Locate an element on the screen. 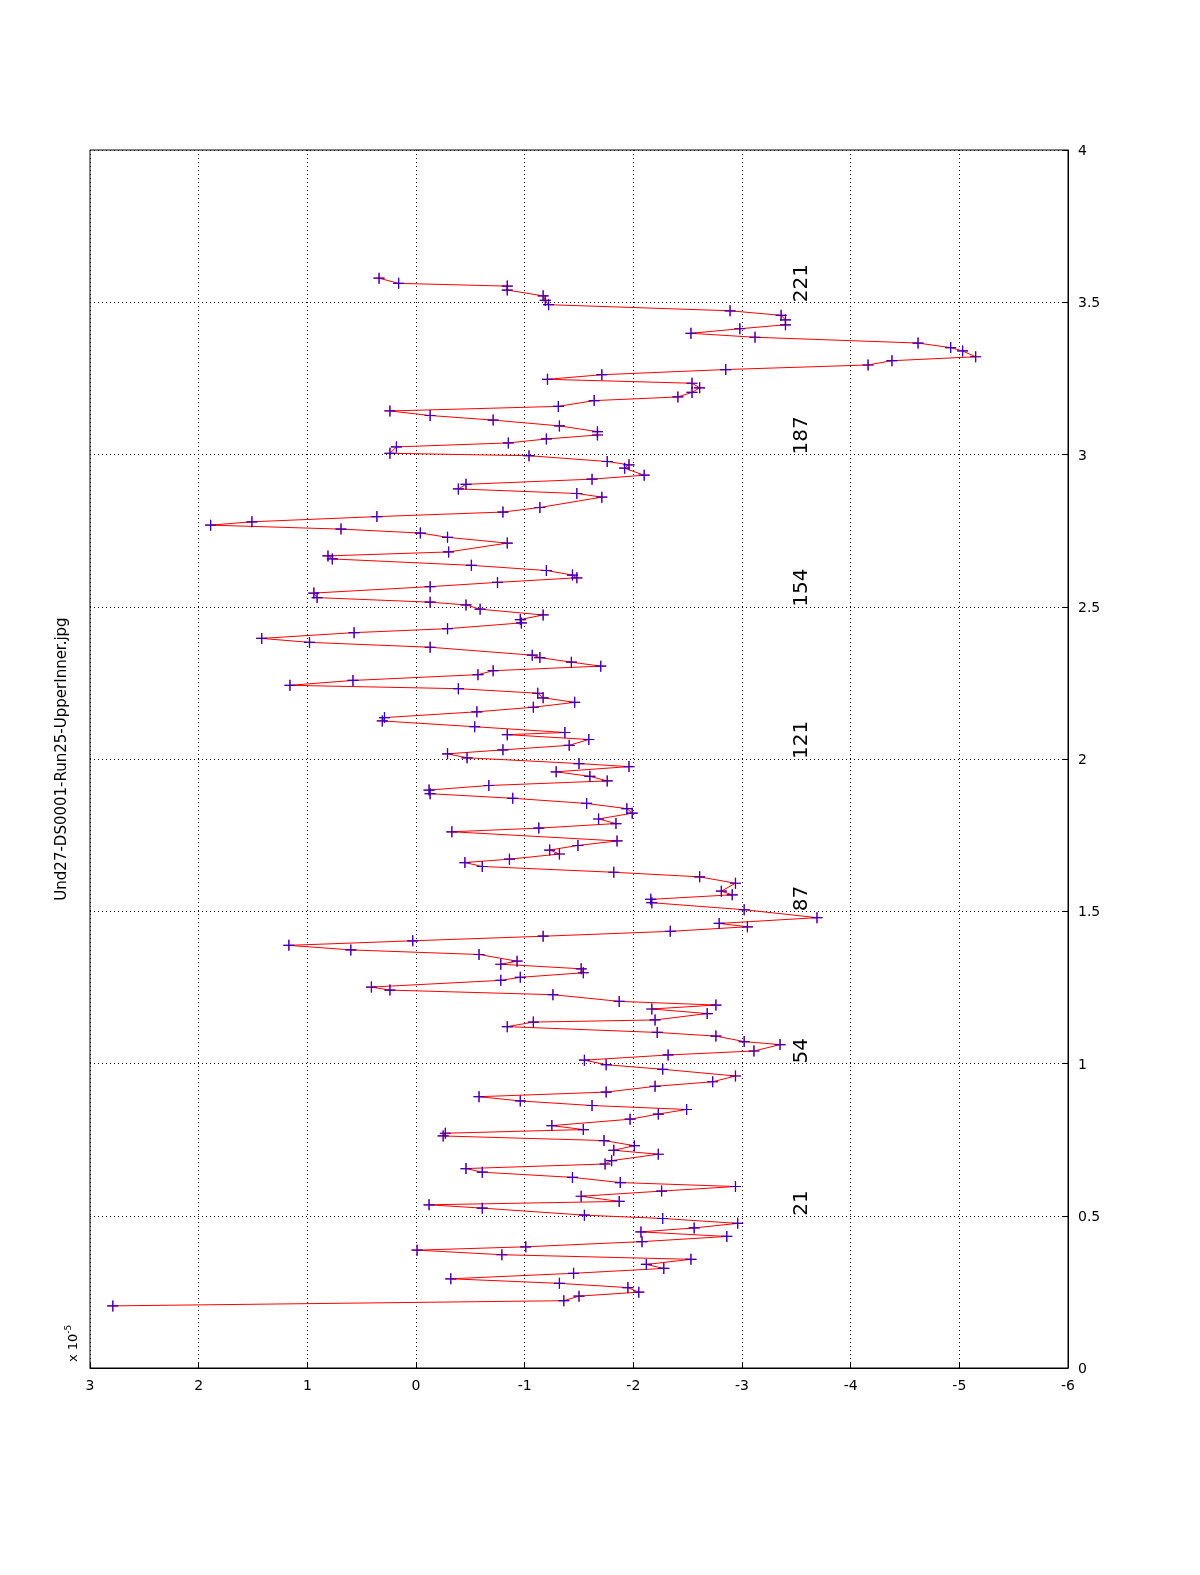 This screenshot has width=1200, height=1575. x-tick-label: 0 is located at coordinates (416, 1385).